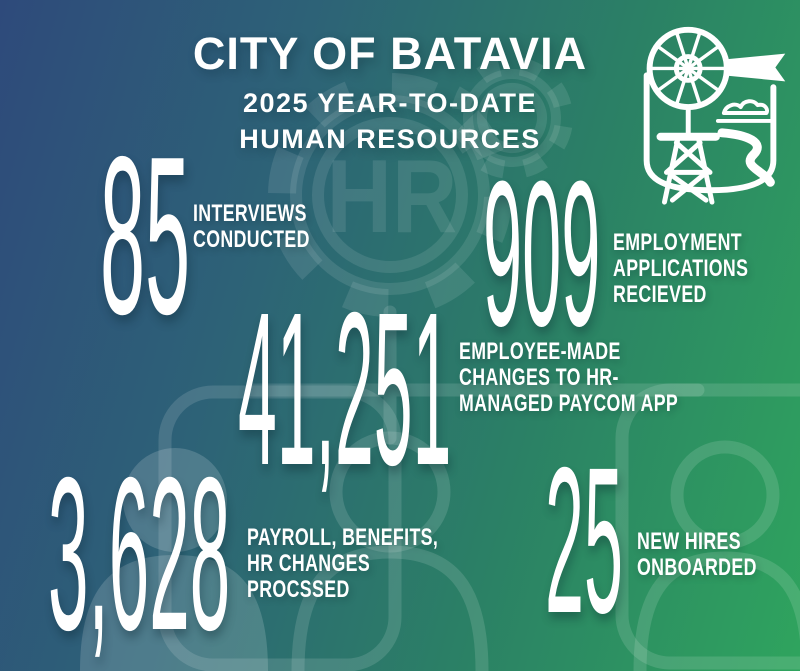 The image size is (800, 671). What do you see at coordinates (298, 589) in the screenshot?
I see `stat-label-line: PROCSSED` at bounding box center [298, 589].